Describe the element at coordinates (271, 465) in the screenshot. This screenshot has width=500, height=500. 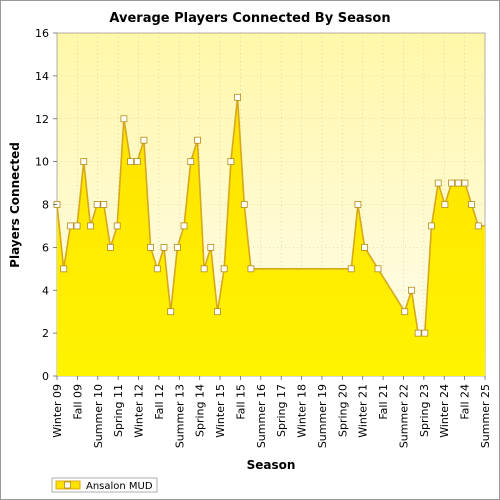
I see `x-axis-title: Season` at that location.